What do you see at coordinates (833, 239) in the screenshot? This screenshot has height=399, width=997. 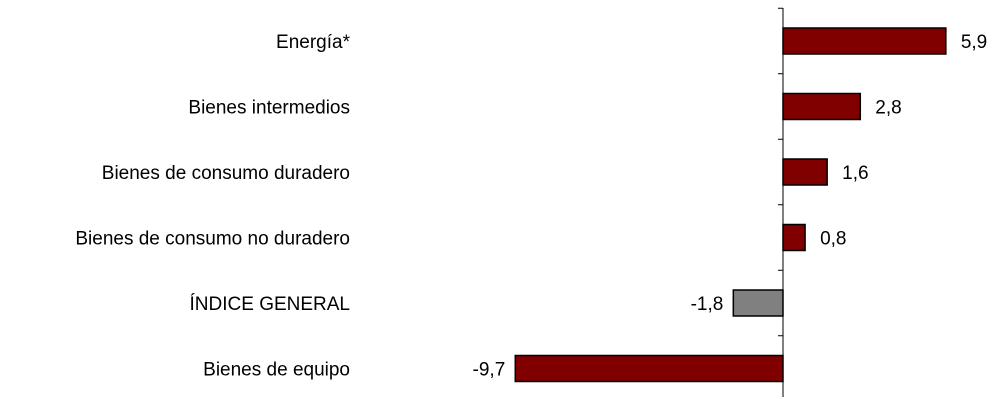 I see `value-label: 0,8` at bounding box center [833, 239].